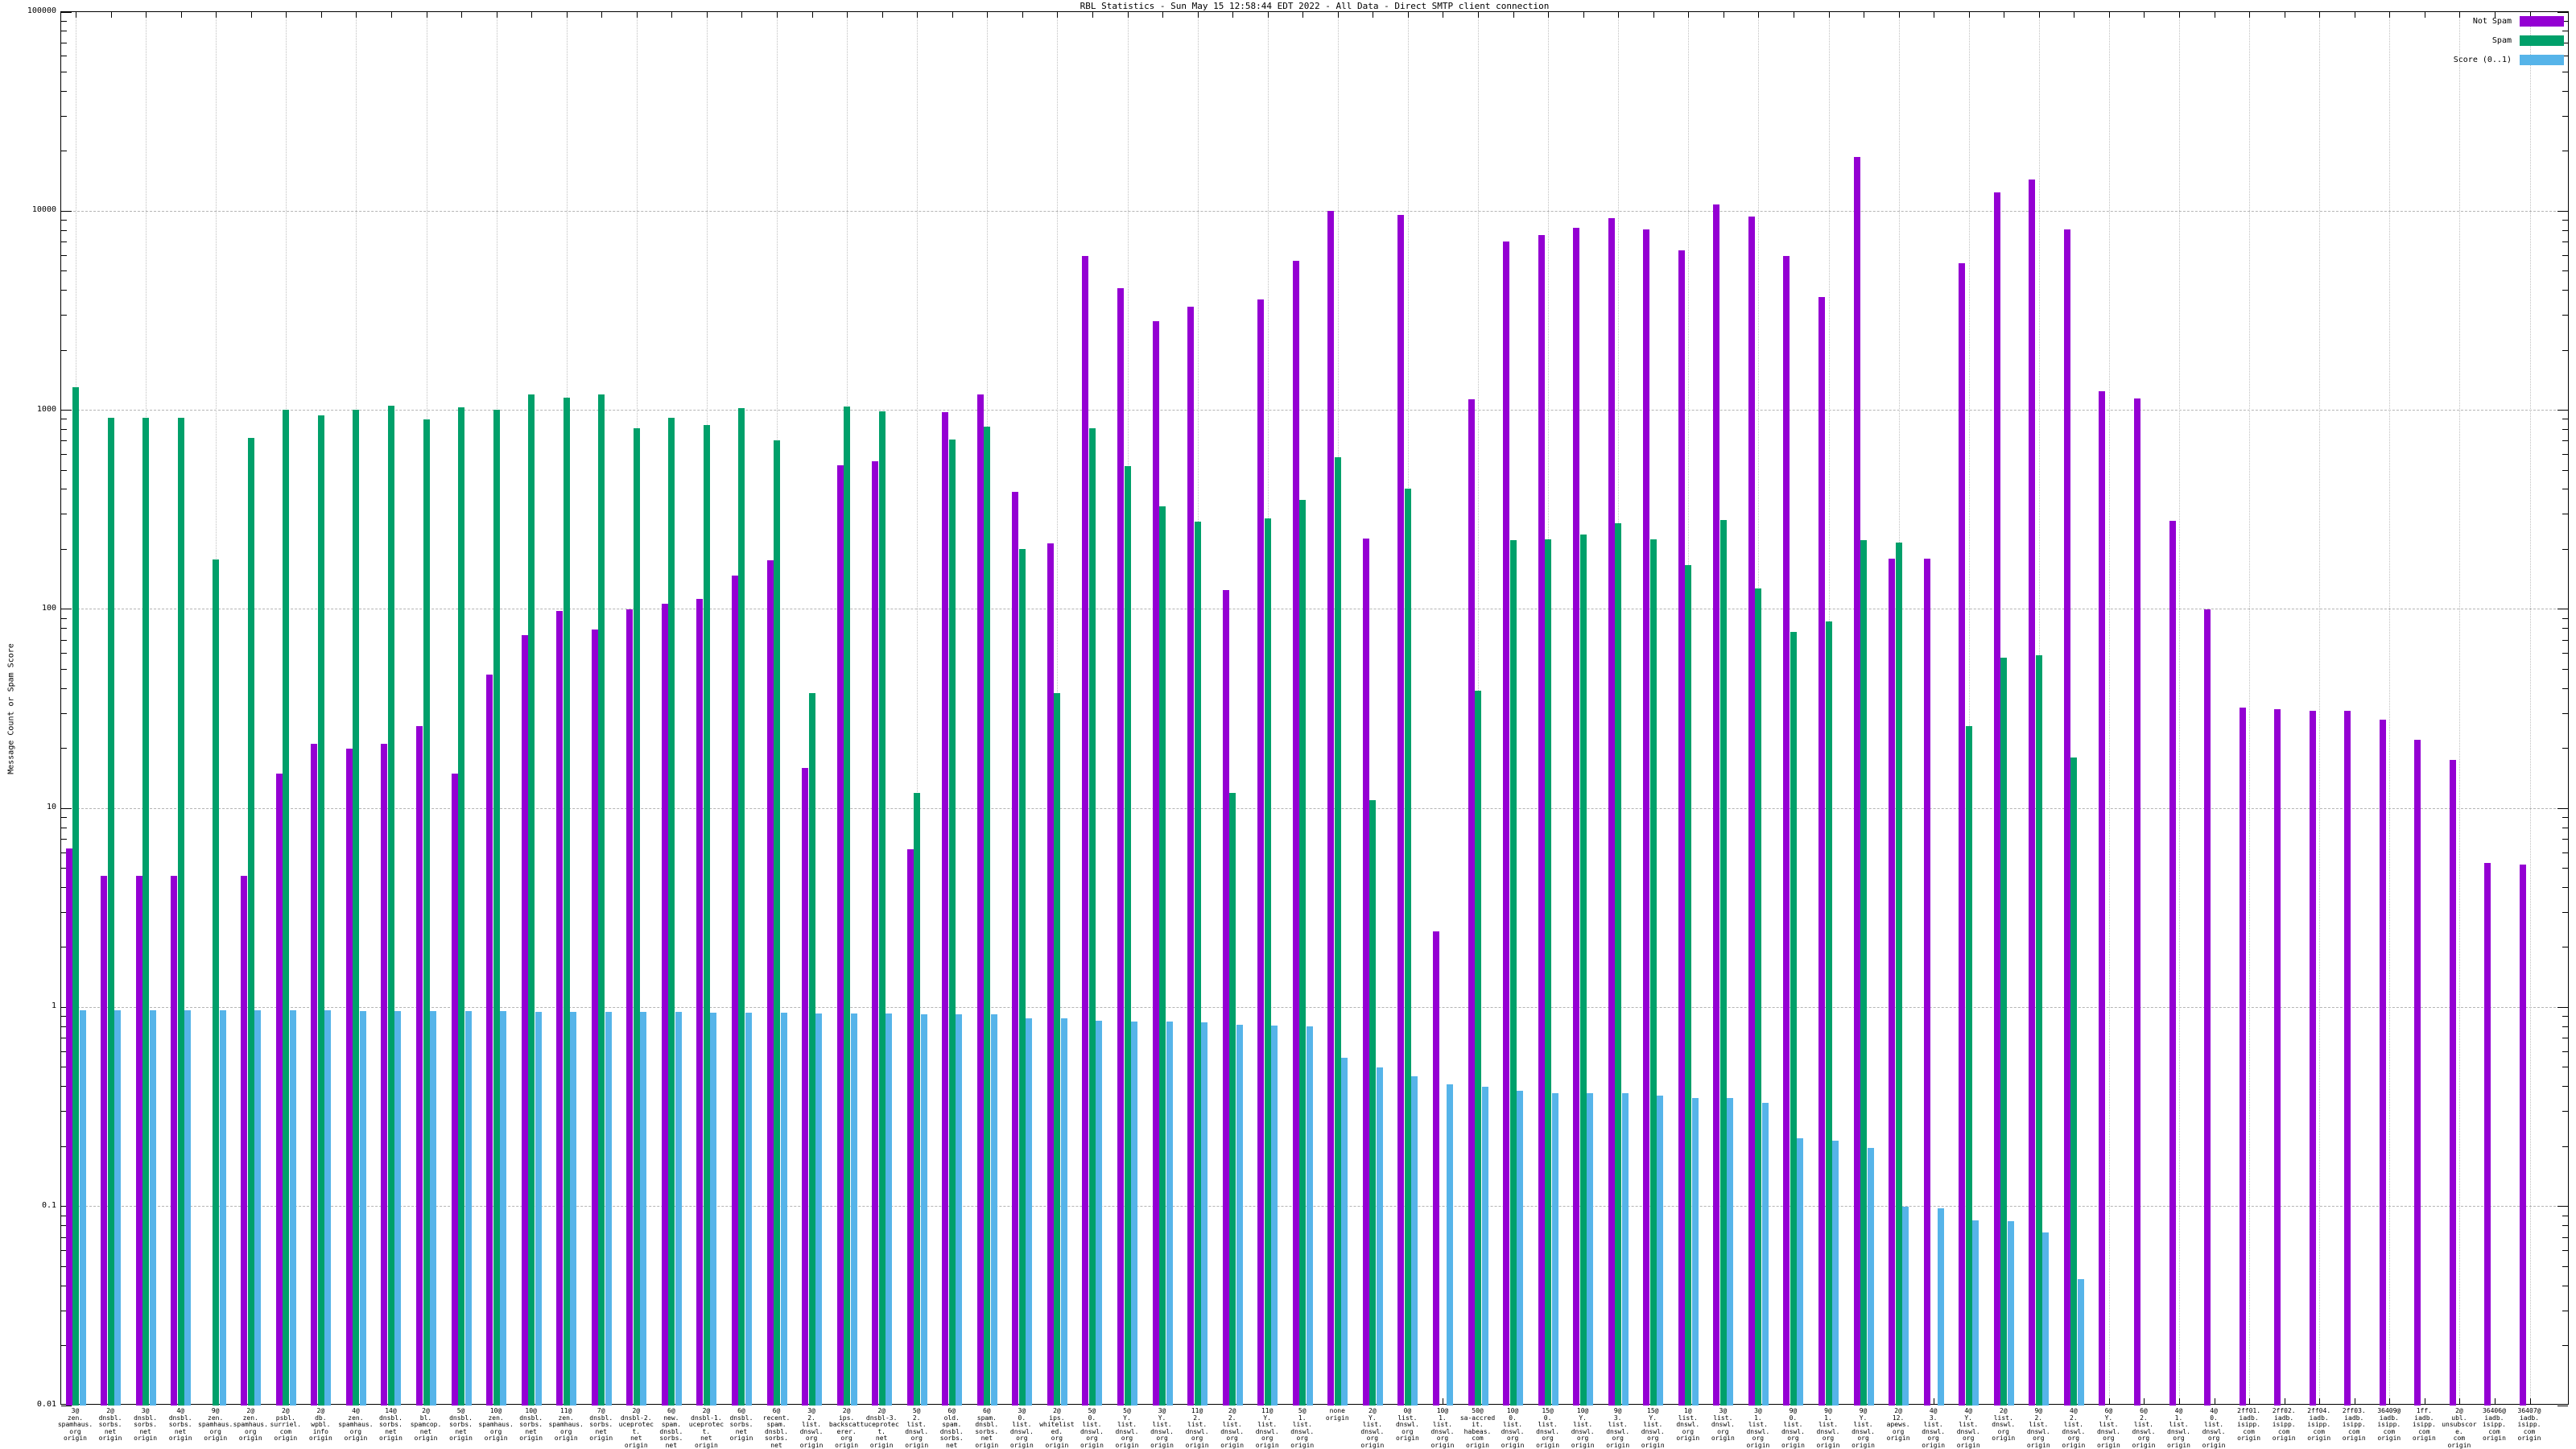  I want to click on x-tick-label: 5@ 1. list. dnswl. org origin, so click(1302, 1428).